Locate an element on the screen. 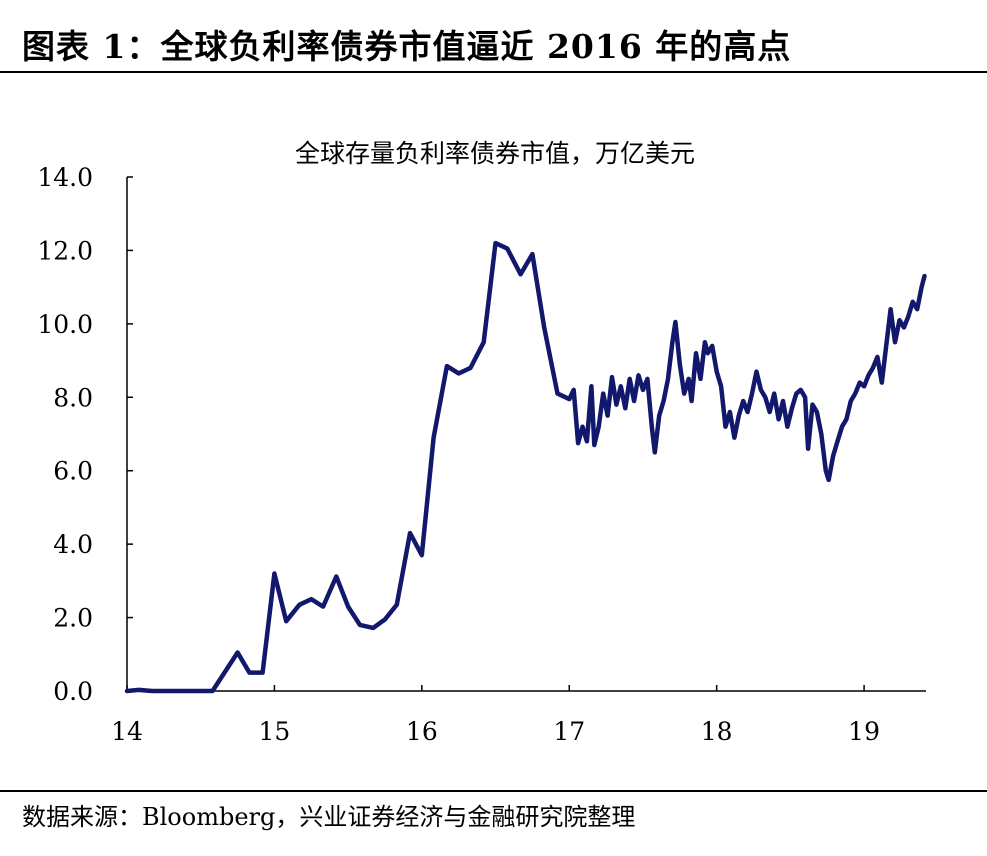  x-tick-label: 18 is located at coordinates (717, 731).